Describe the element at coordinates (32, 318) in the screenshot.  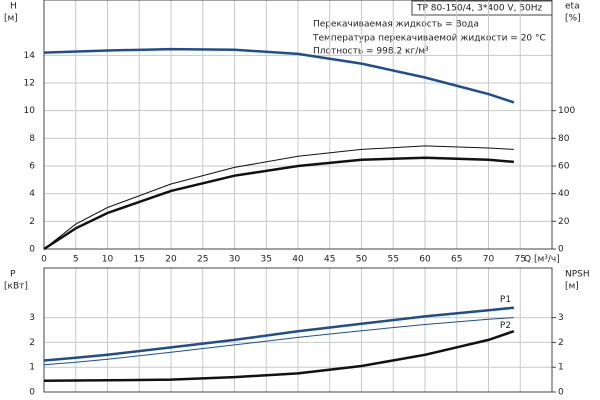
I see `y-tick-label: 3` at that location.